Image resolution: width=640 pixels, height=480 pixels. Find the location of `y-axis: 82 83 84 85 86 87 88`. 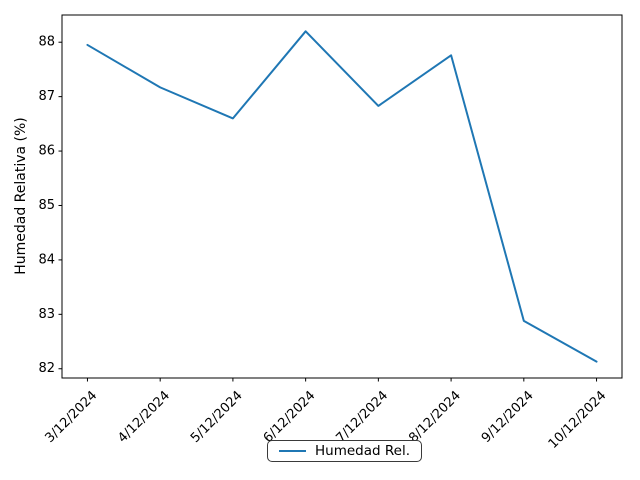

y-axis: 82 83 84 85 86 87 88 is located at coordinates (50, 205).